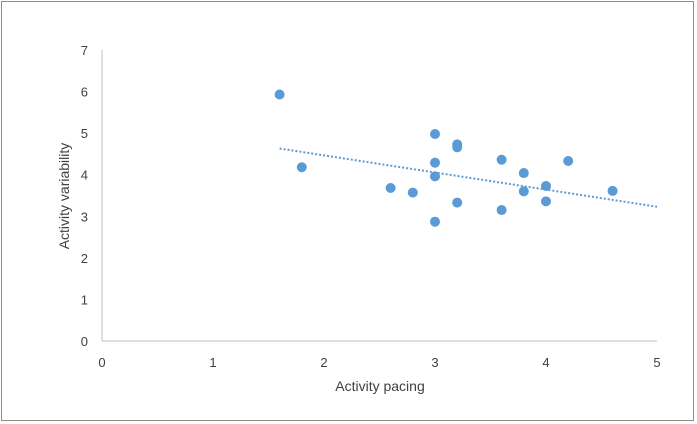  What do you see at coordinates (434, 362) in the screenshot?
I see `x-tick-label: 3` at bounding box center [434, 362].